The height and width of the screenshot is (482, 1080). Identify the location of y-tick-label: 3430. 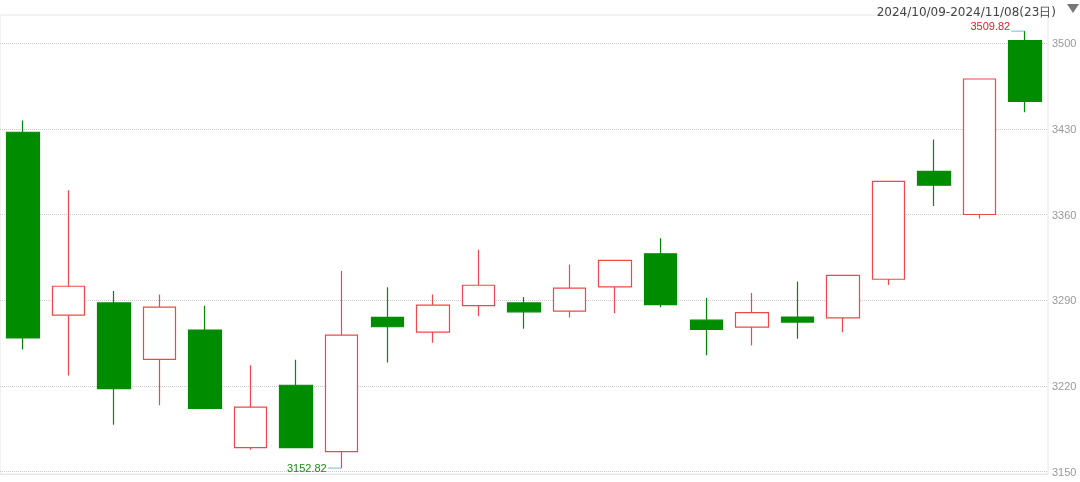
(1064, 128).